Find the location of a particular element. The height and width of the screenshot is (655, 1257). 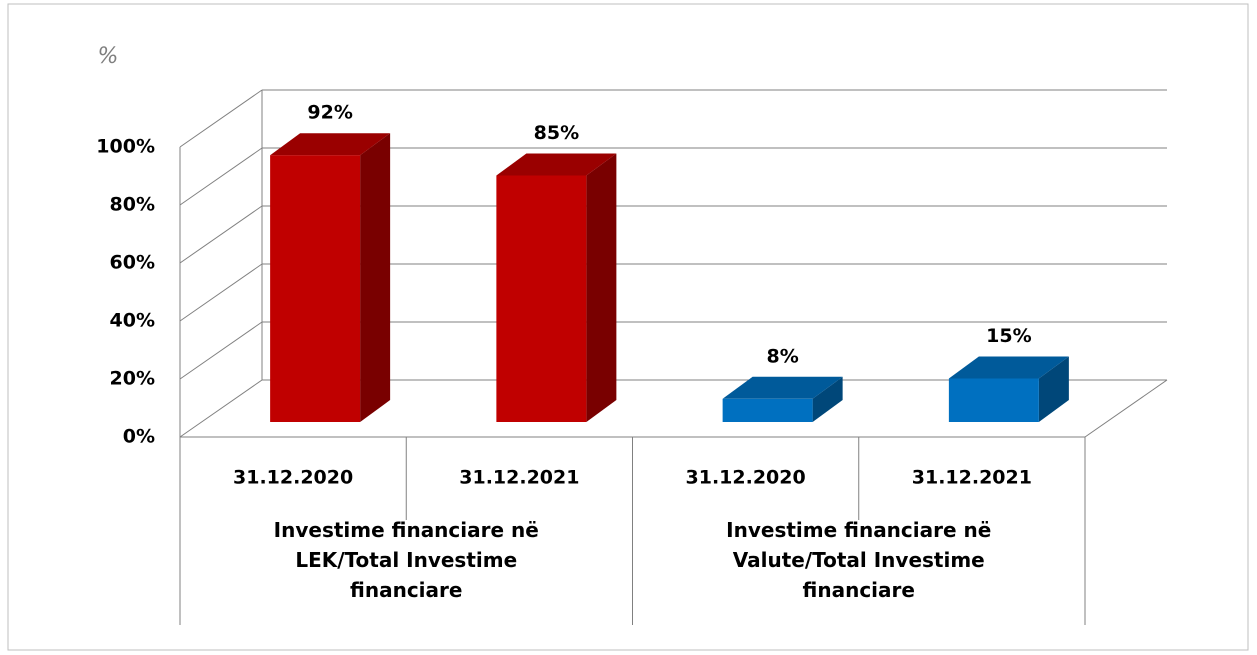

data-label: 85% is located at coordinates (556, 133).